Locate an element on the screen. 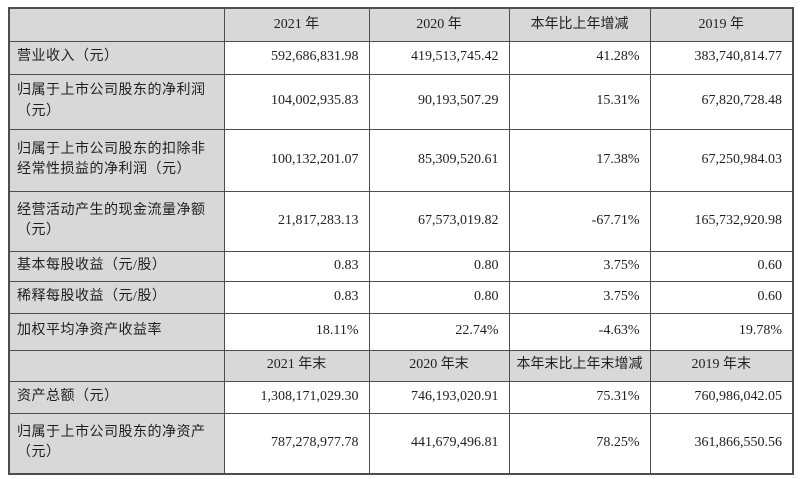 This screenshot has width=800, height=479. header-2019: 2019 年 is located at coordinates (721, 24).